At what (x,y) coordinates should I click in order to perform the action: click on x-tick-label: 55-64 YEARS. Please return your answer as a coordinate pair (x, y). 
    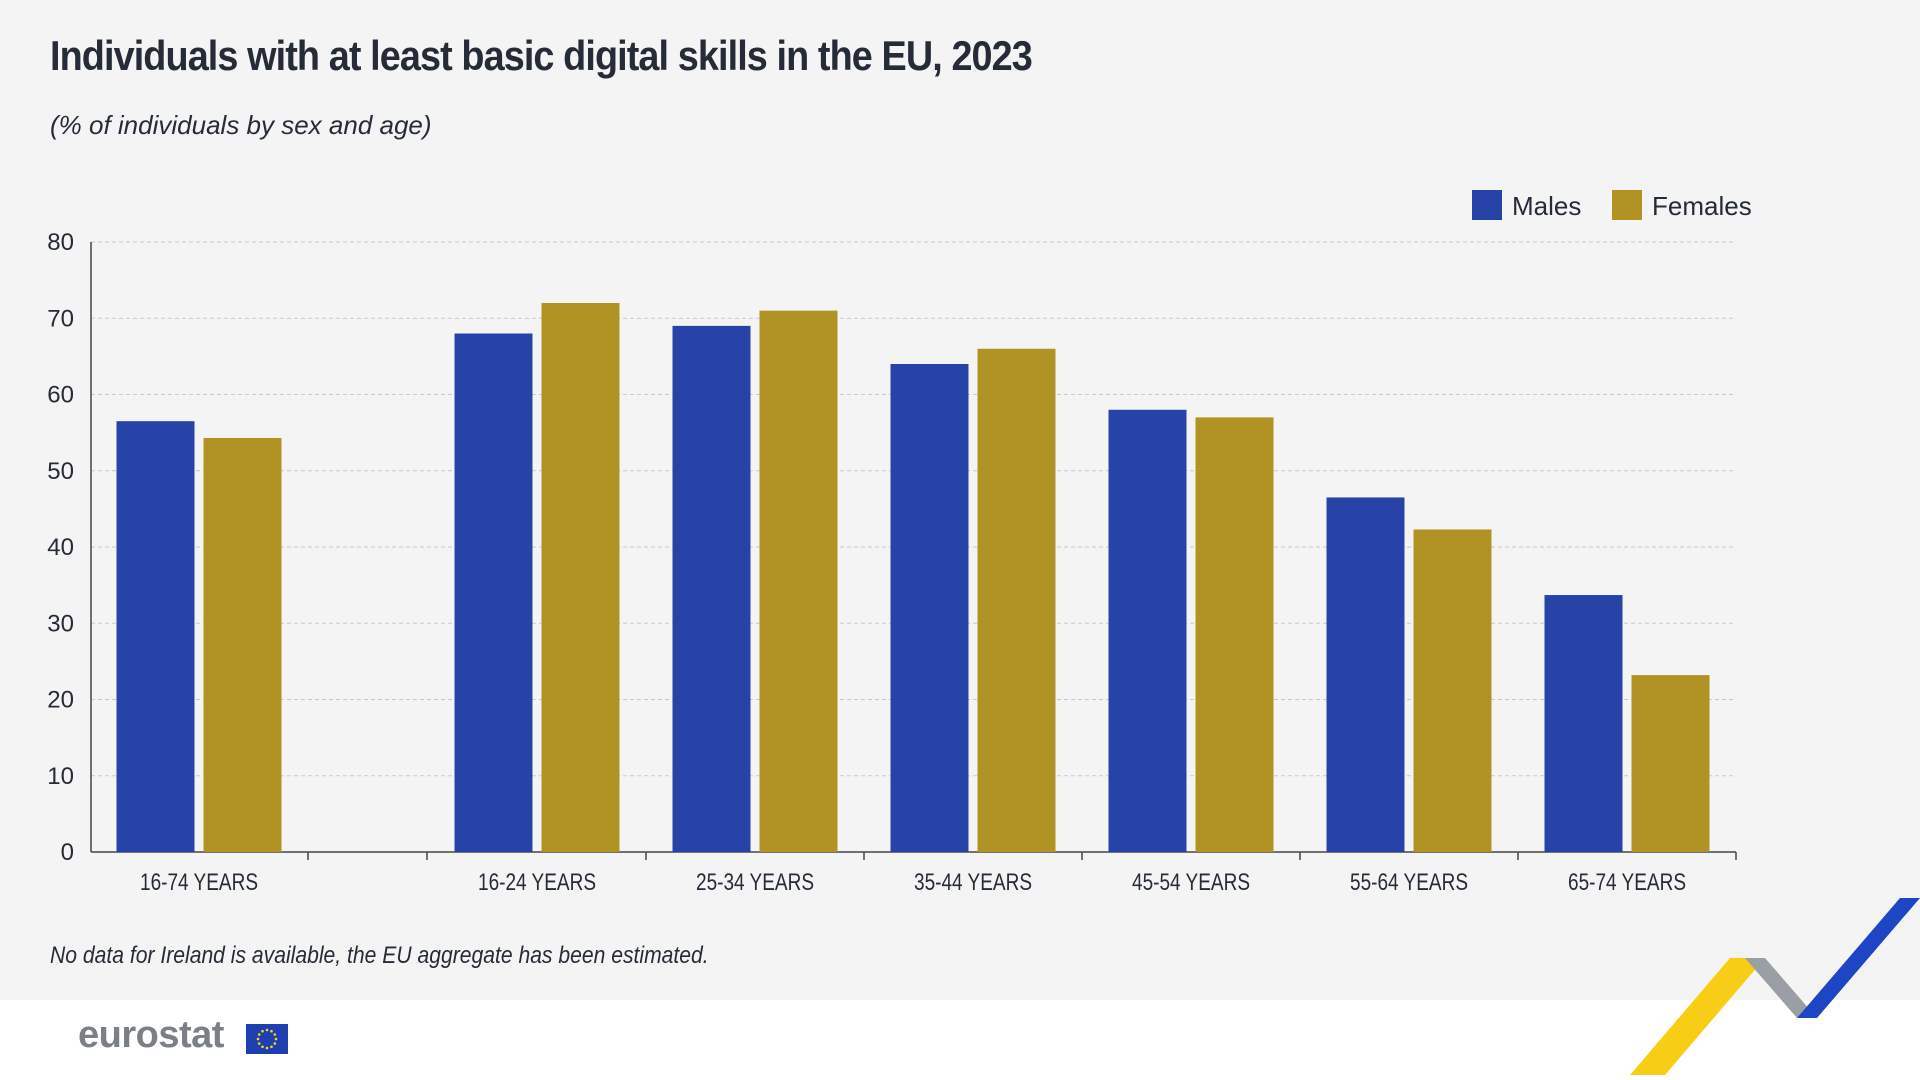
    Looking at the image, I should click on (1409, 882).